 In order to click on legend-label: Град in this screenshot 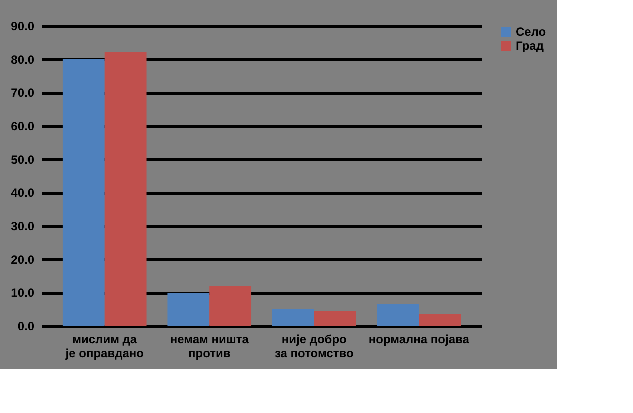, I will do `click(530, 46)`.